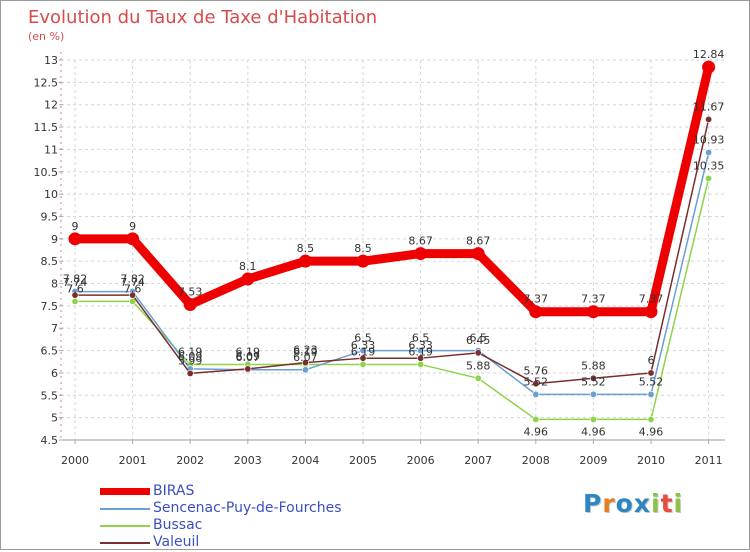 Image resolution: width=750 pixels, height=552 pixels. I want to click on y-tick-label: 7.5, so click(50, 306).